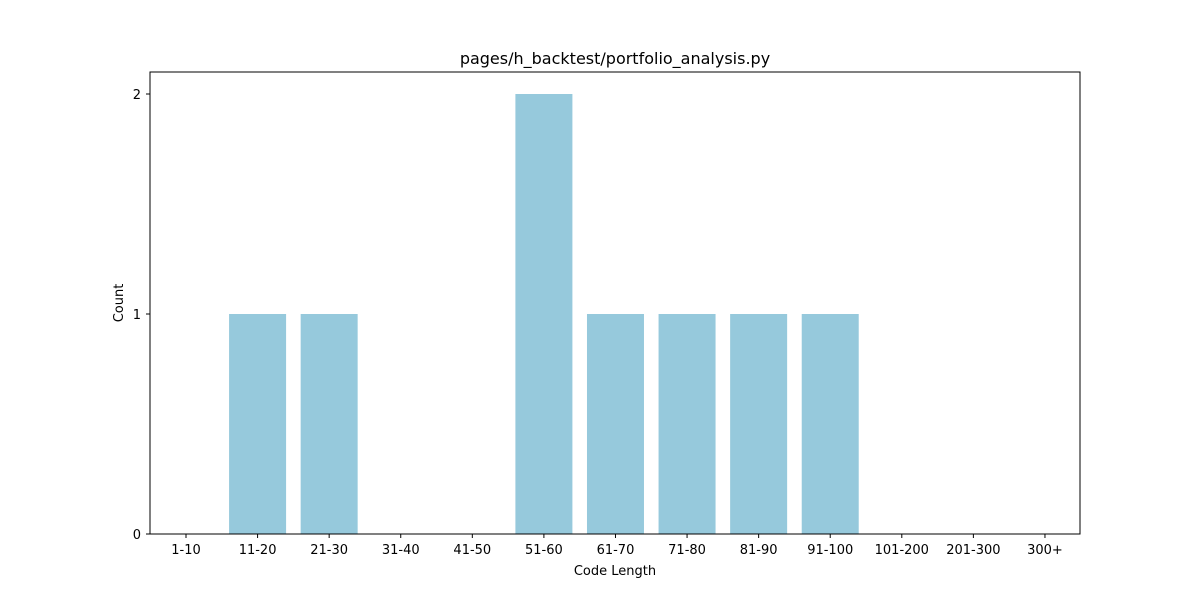  Describe the element at coordinates (186, 550) in the screenshot. I see `x-tick-label: 1-10` at that location.